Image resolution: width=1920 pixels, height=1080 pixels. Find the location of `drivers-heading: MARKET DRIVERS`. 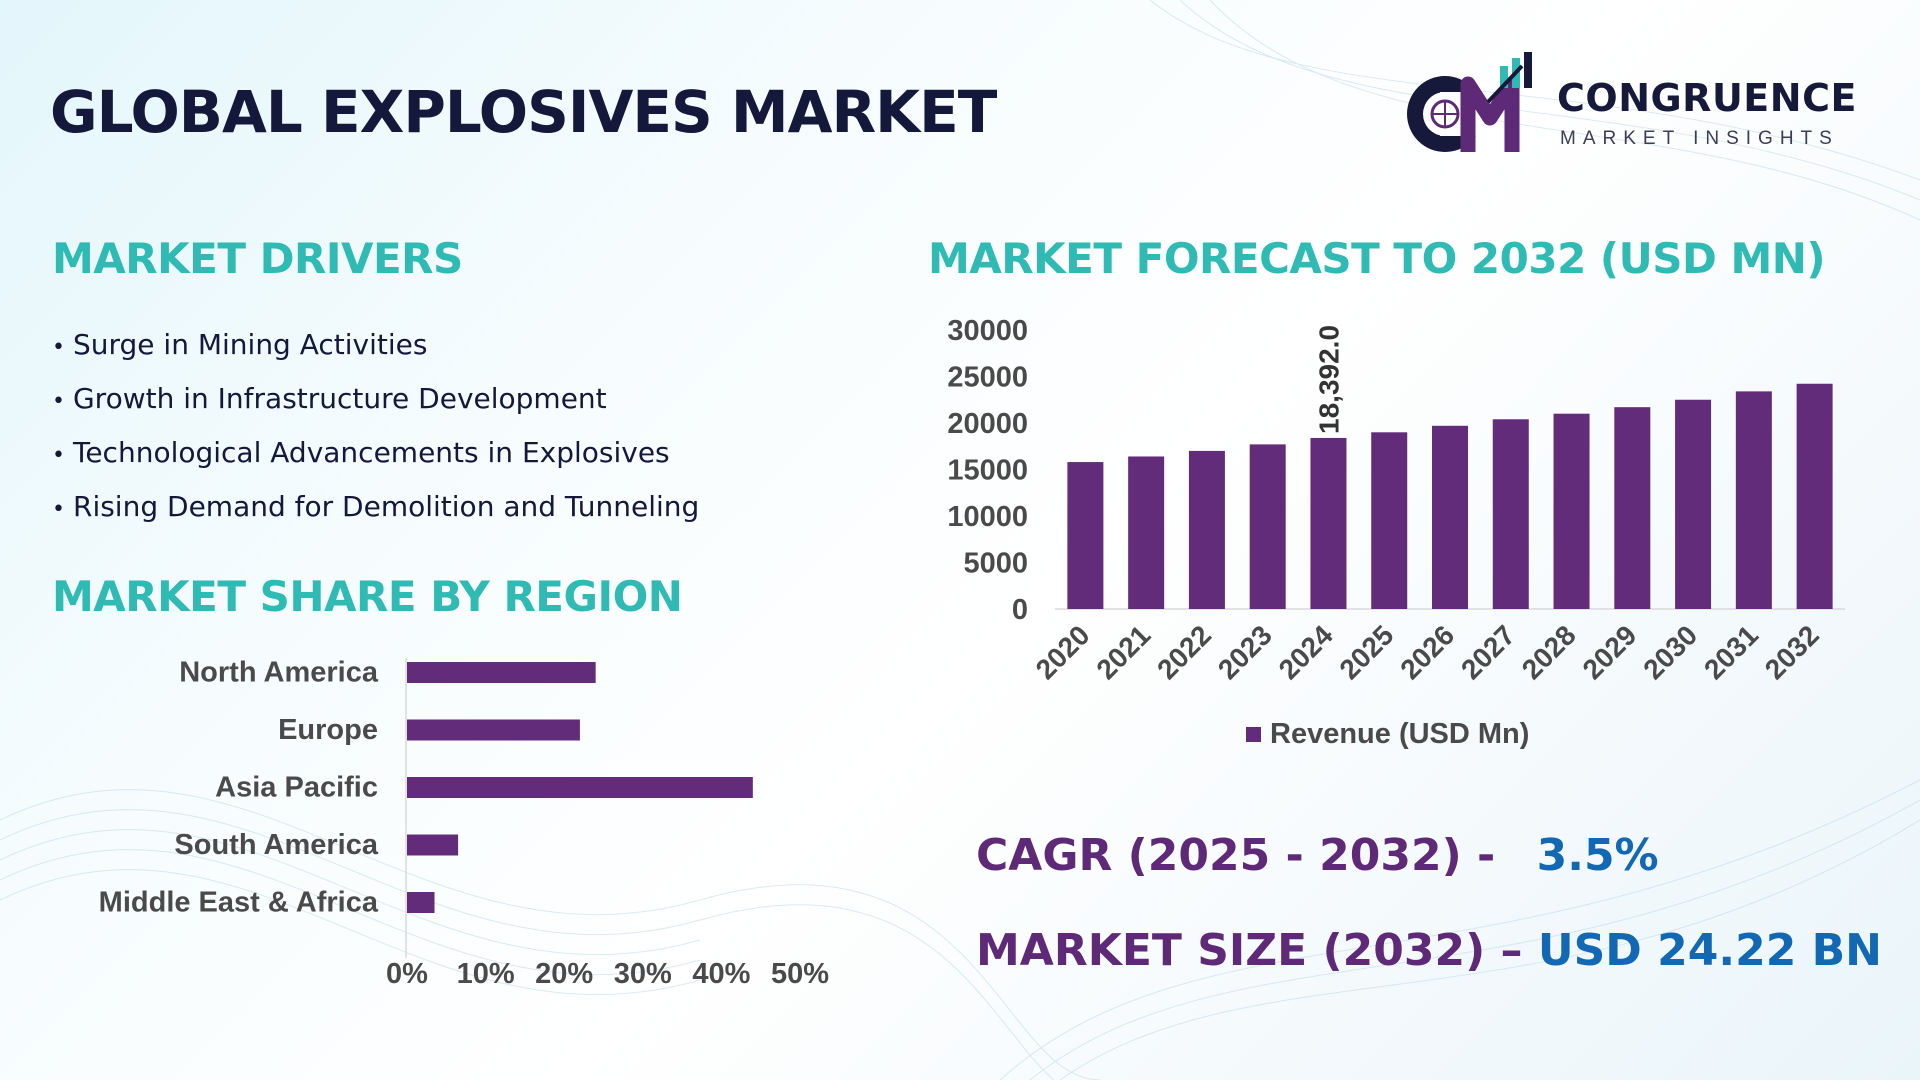

drivers-heading: MARKET DRIVERS is located at coordinates (257, 258).